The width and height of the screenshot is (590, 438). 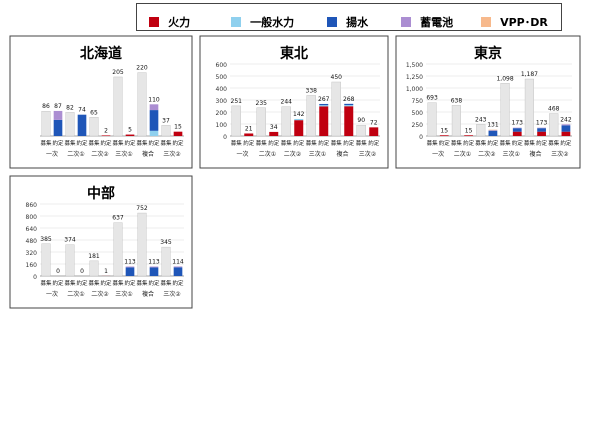 What do you see at coordinates (361, 120) in the screenshot?
I see `bar-label-1-10: 90` at bounding box center [361, 120].